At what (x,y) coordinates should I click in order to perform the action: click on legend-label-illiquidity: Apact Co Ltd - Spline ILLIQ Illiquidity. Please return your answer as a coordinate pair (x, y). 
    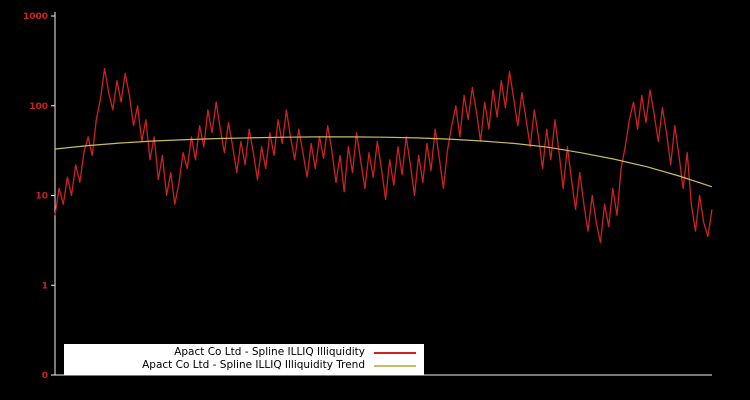
    Looking at the image, I should click on (269, 352).